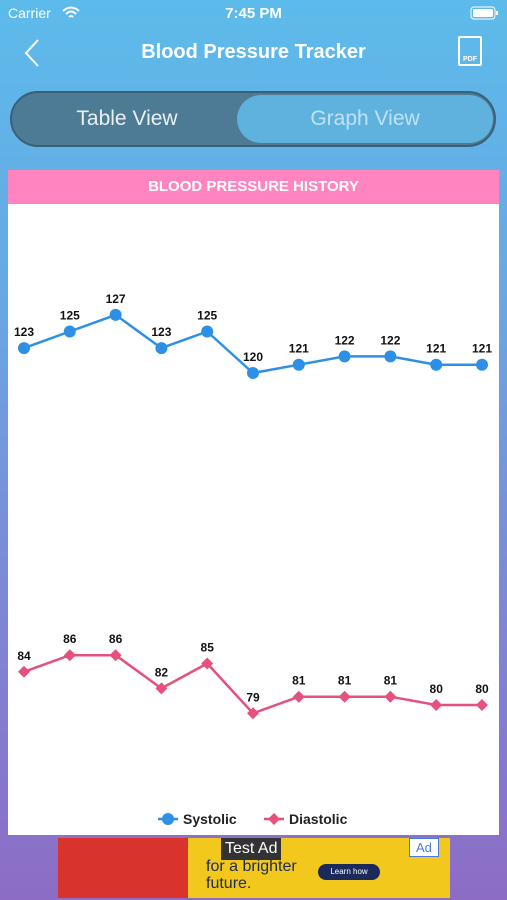 The width and height of the screenshot is (507, 900). I want to click on data-label: 127, so click(116, 299).